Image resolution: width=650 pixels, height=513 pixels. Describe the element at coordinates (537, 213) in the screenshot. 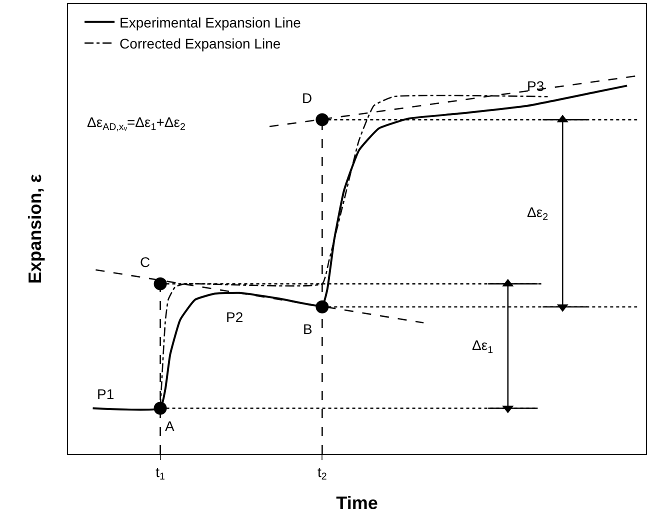

I see `annotation: Δε$_{2}$` at that location.